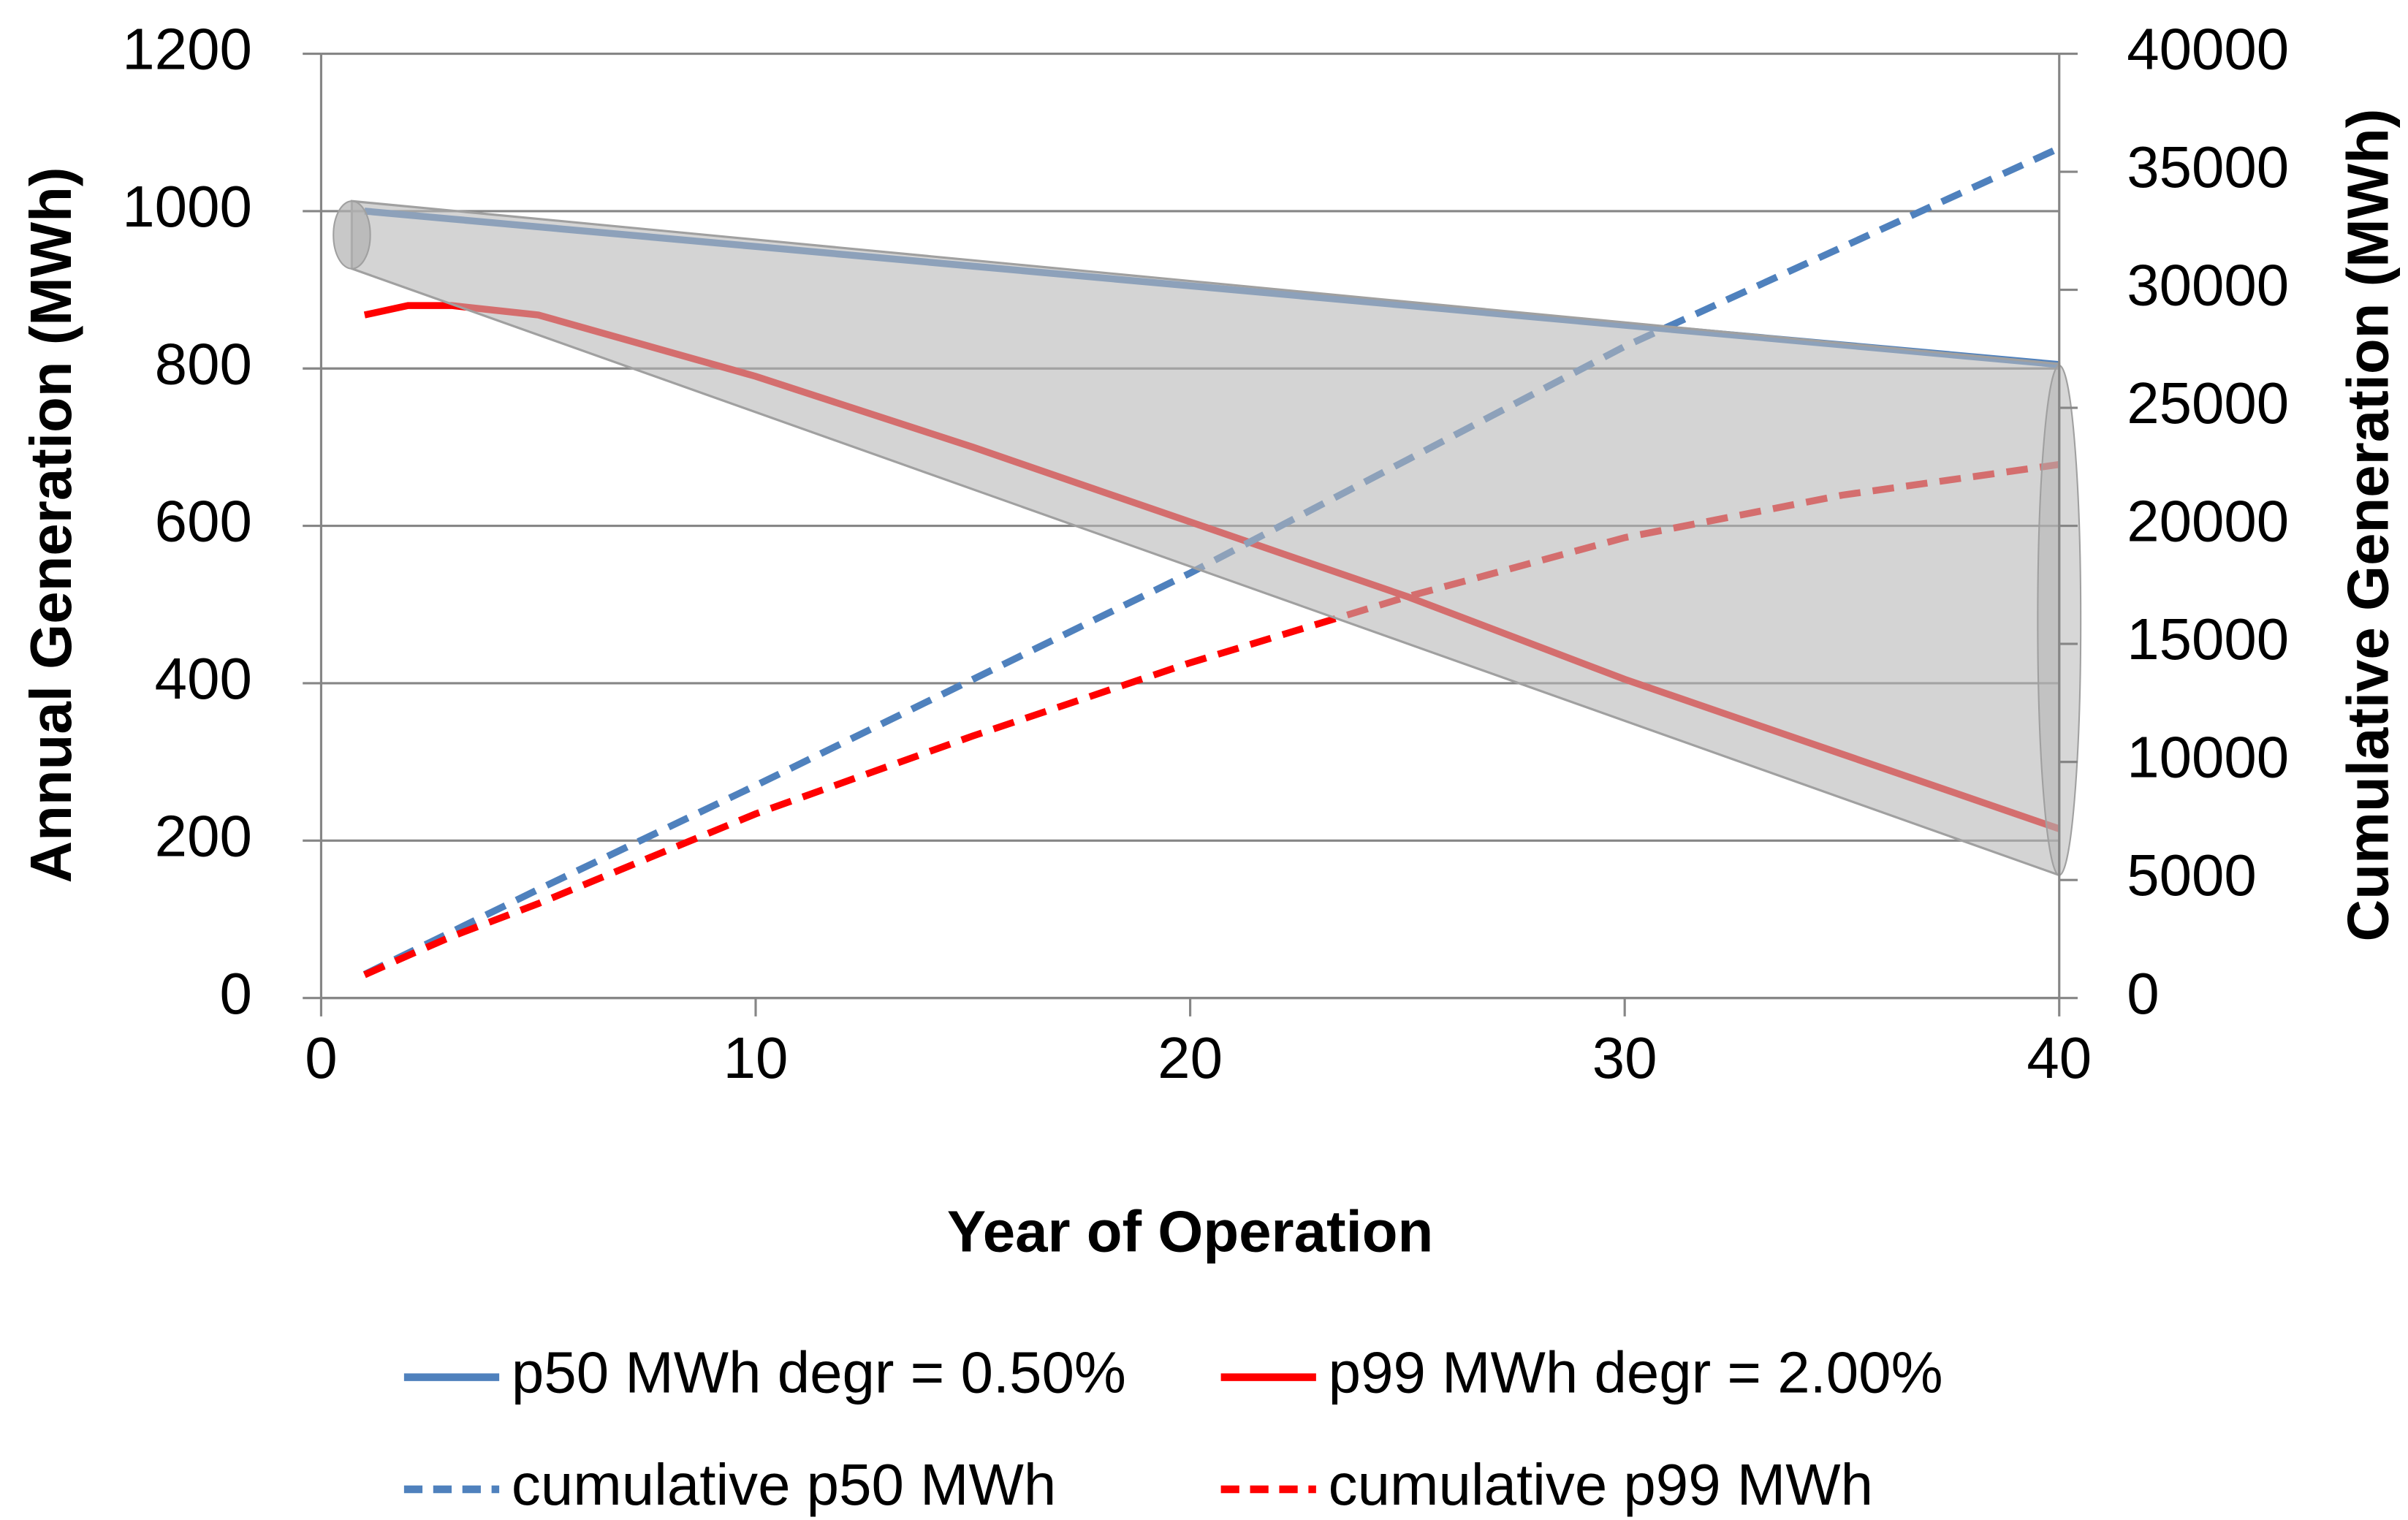 The width and height of the screenshot is (2408, 1520). Describe the element at coordinates (2208, 757) in the screenshot. I see `y2-tick-label: 10000` at that location.